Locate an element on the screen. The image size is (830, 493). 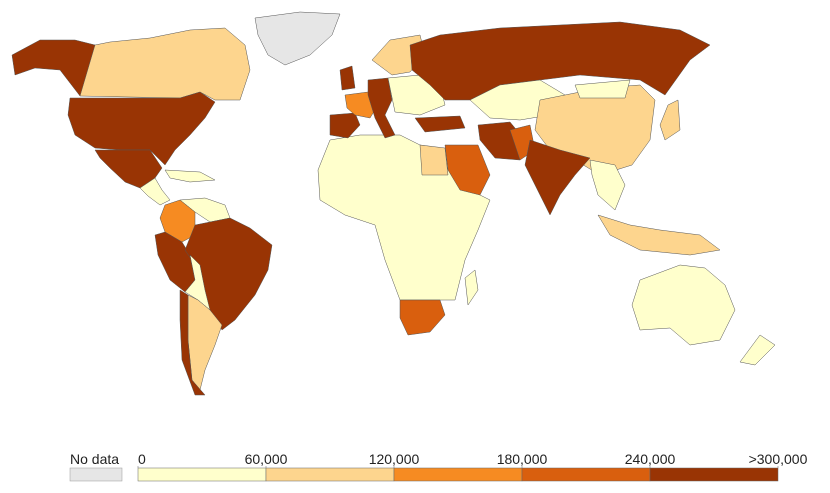
uk is located at coordinates (347, 78).